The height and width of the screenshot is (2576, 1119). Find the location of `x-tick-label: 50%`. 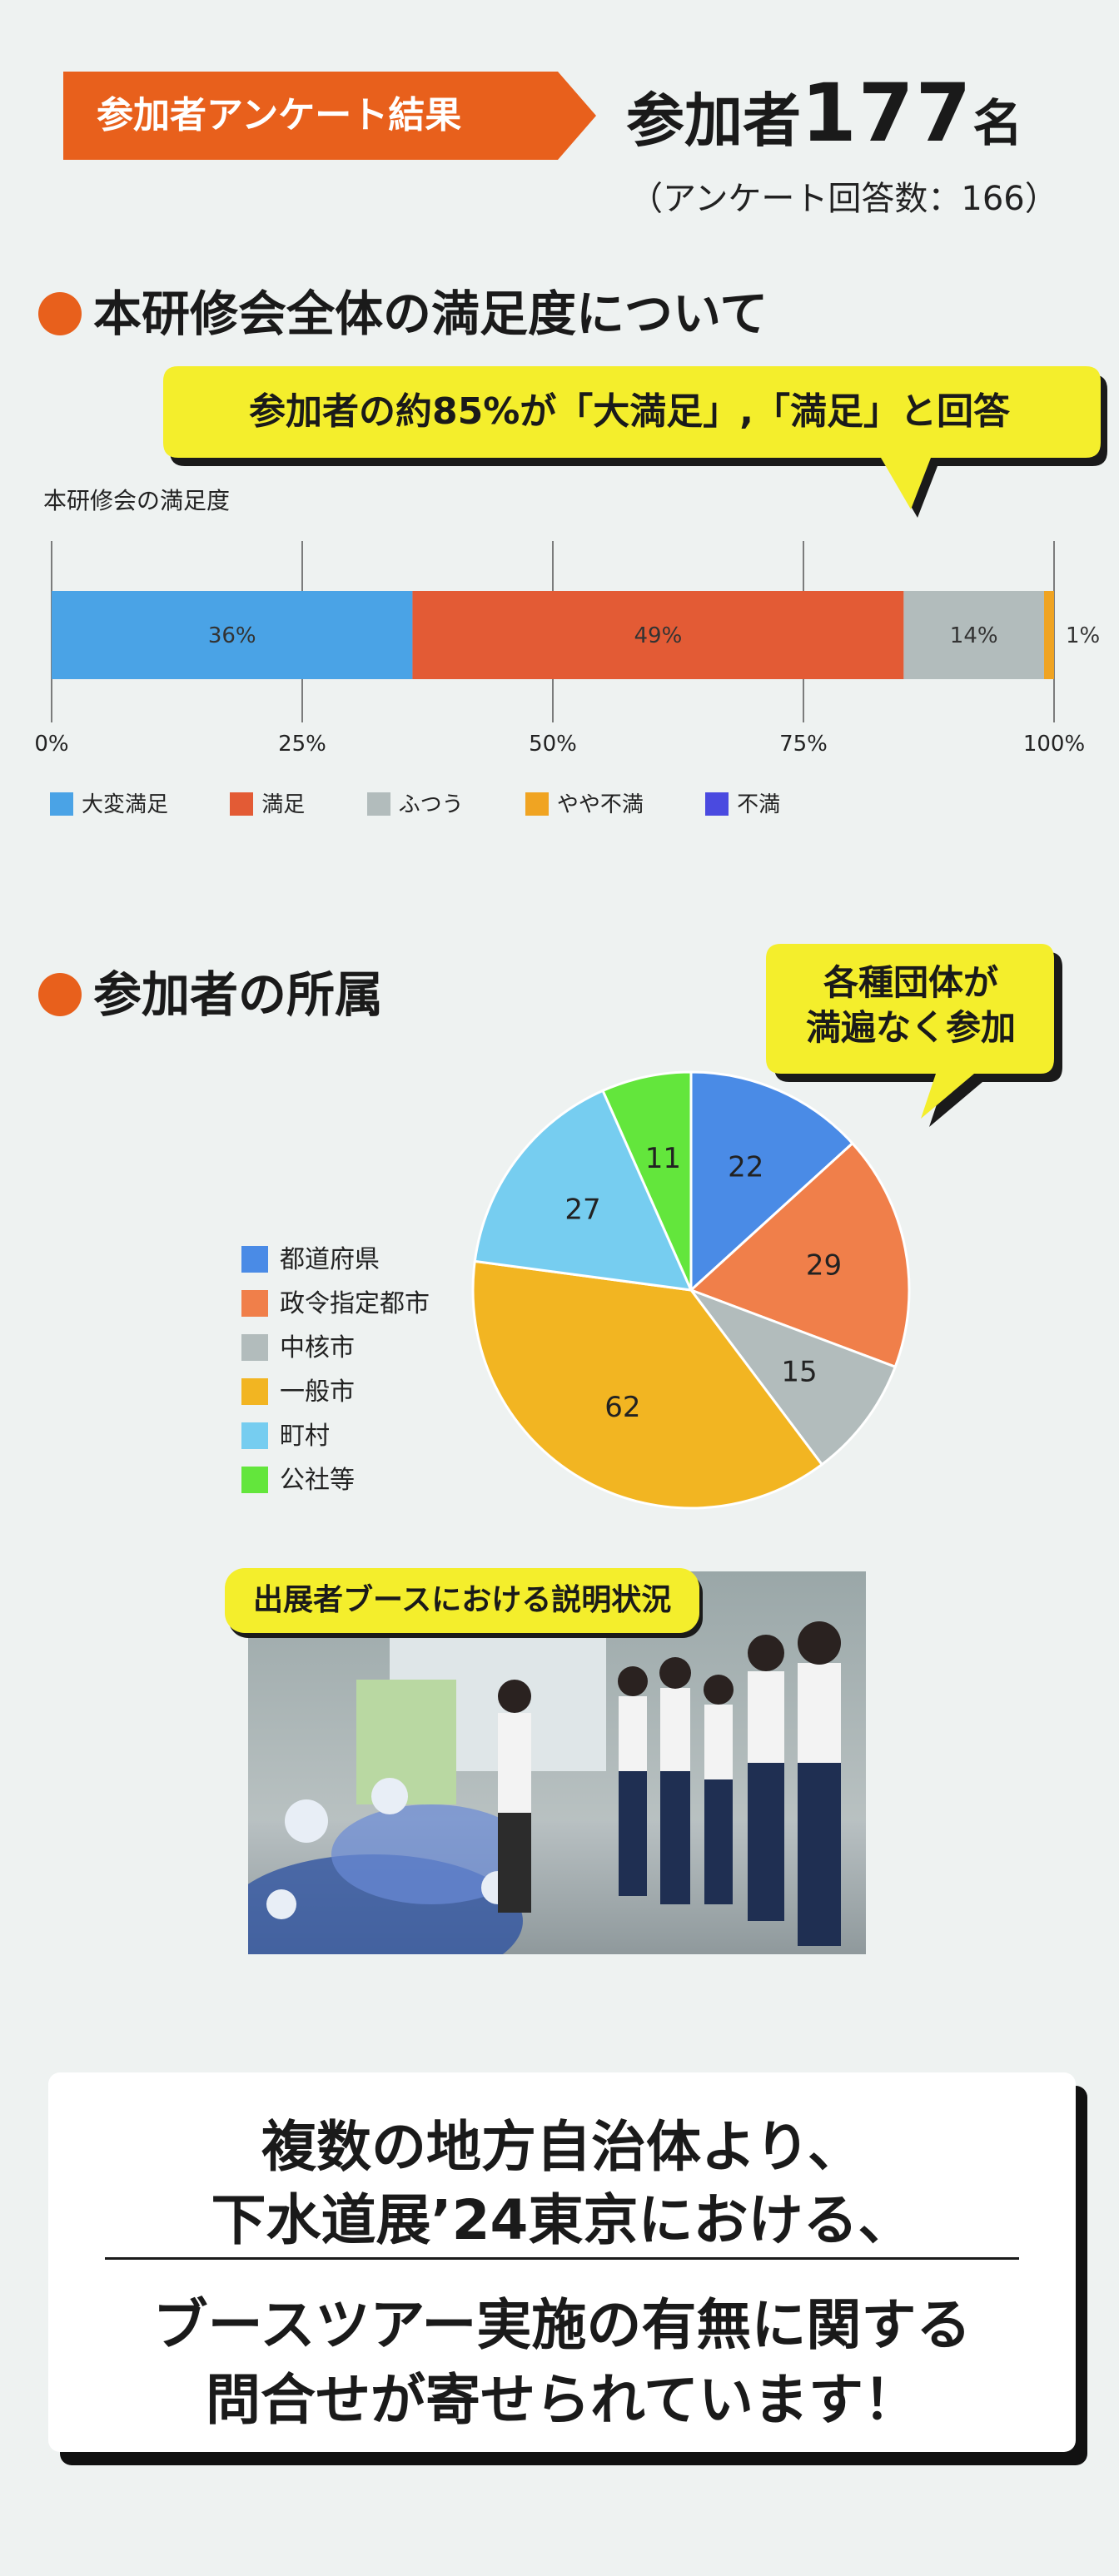

x-tick-label: 50% is located at coordinates (553, 744).